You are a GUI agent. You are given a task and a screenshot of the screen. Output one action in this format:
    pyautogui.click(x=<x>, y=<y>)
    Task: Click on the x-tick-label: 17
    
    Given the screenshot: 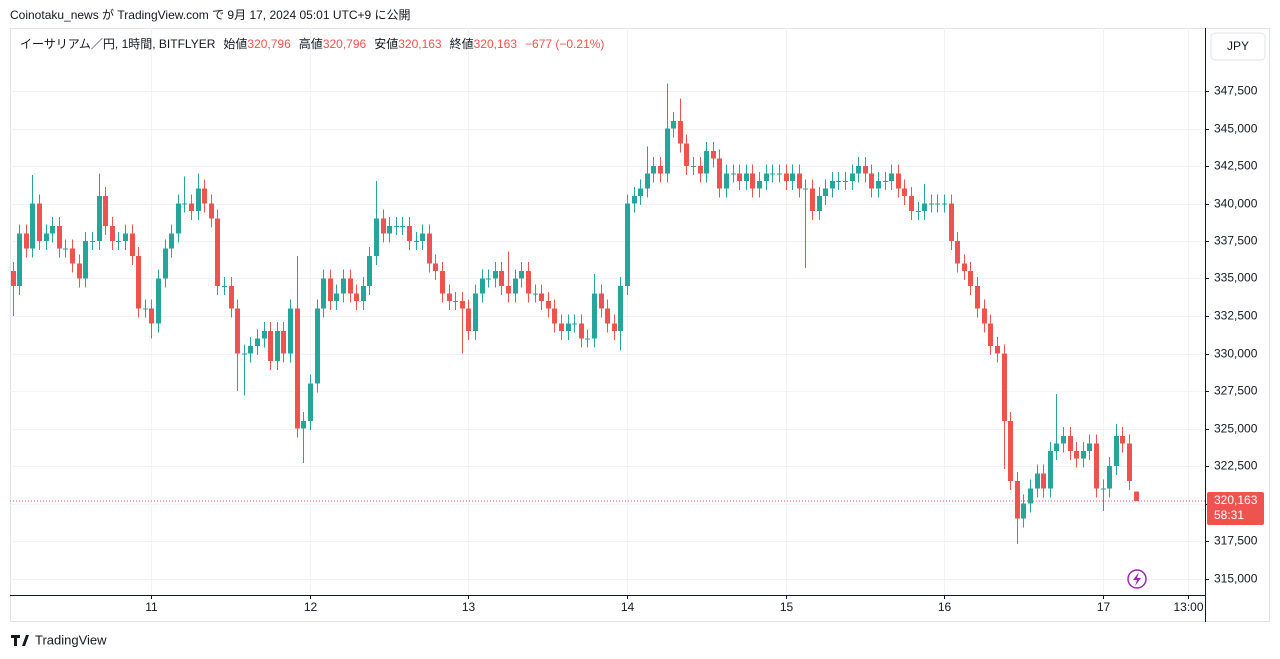 What is the action you would take?
    pyautogui.click(x=1104, y=607)
    